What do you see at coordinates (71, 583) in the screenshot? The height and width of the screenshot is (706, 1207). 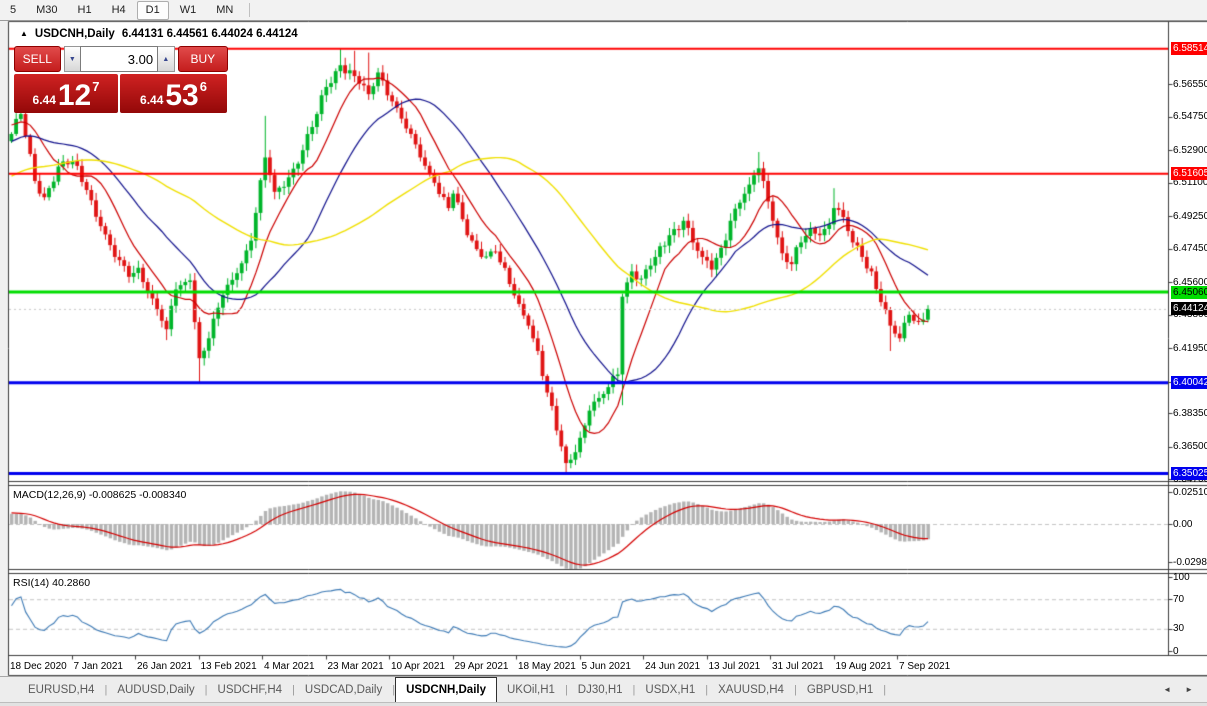 I see `rsi-value: 40.2860` at bounding box center [71, 583].